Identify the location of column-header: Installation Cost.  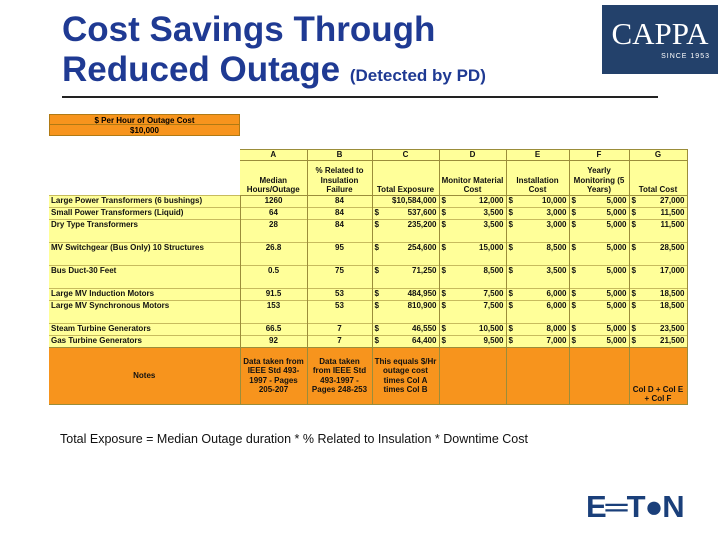
(538, 177).